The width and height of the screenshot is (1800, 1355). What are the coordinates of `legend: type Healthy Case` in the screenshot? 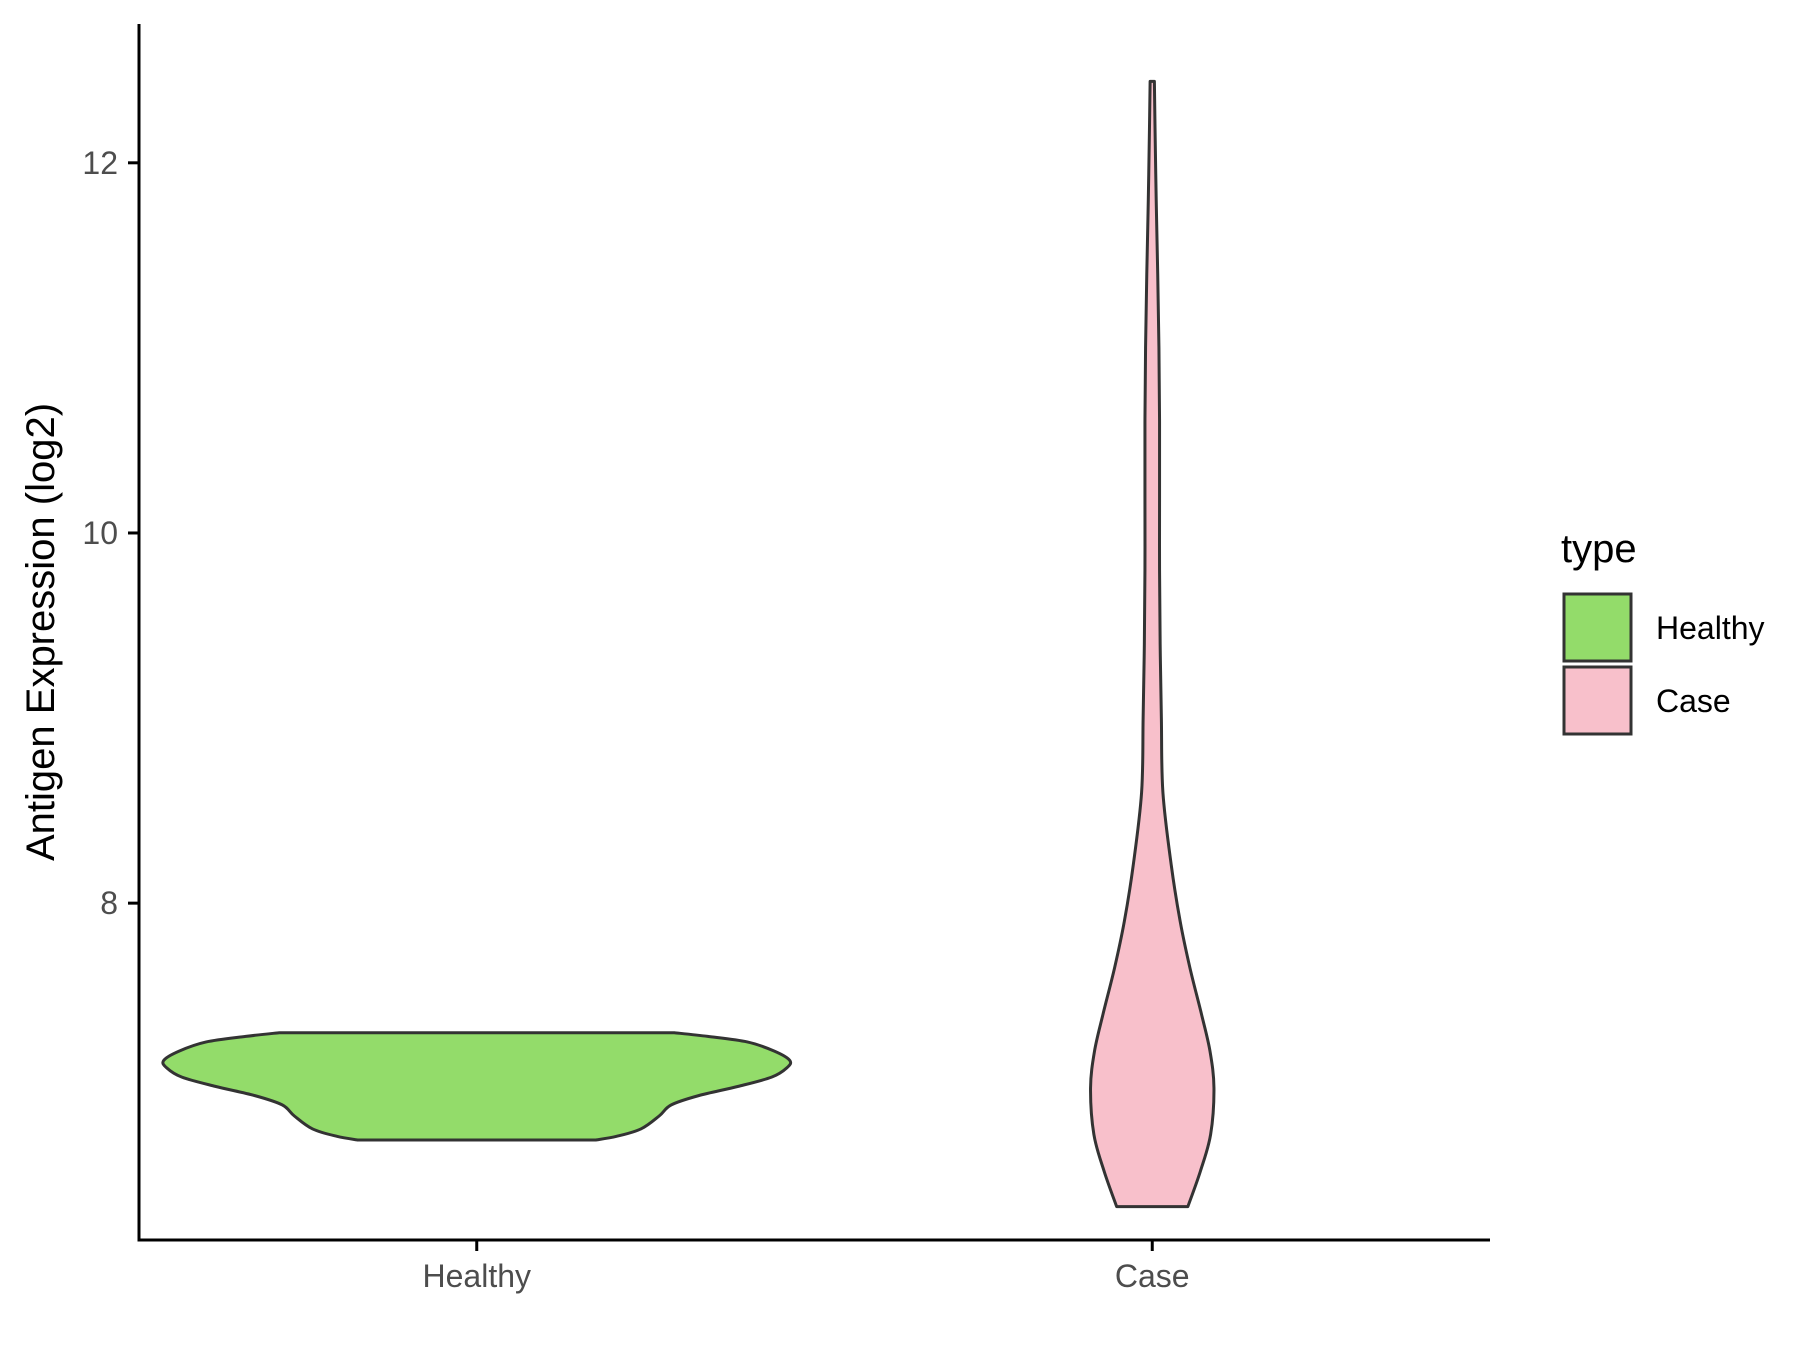 It's located at (1663, 631).